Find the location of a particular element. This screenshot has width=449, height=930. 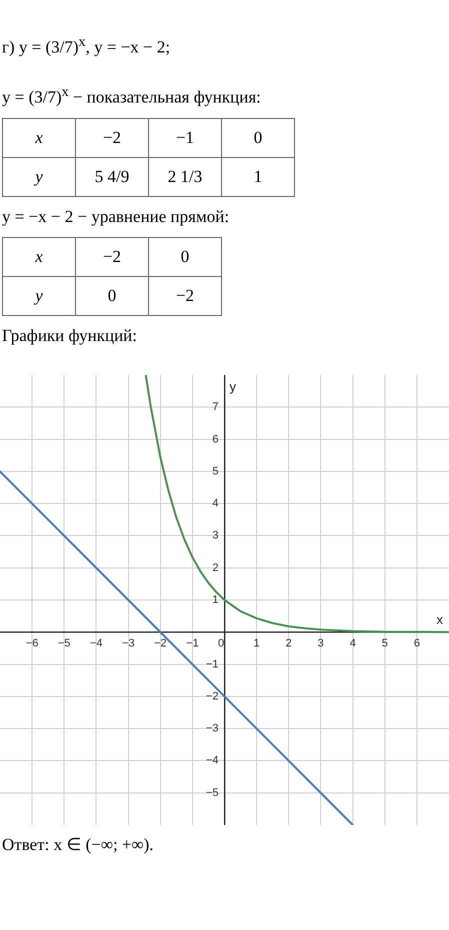

y-tick-label: −1 is located at coordinates (212, 664).